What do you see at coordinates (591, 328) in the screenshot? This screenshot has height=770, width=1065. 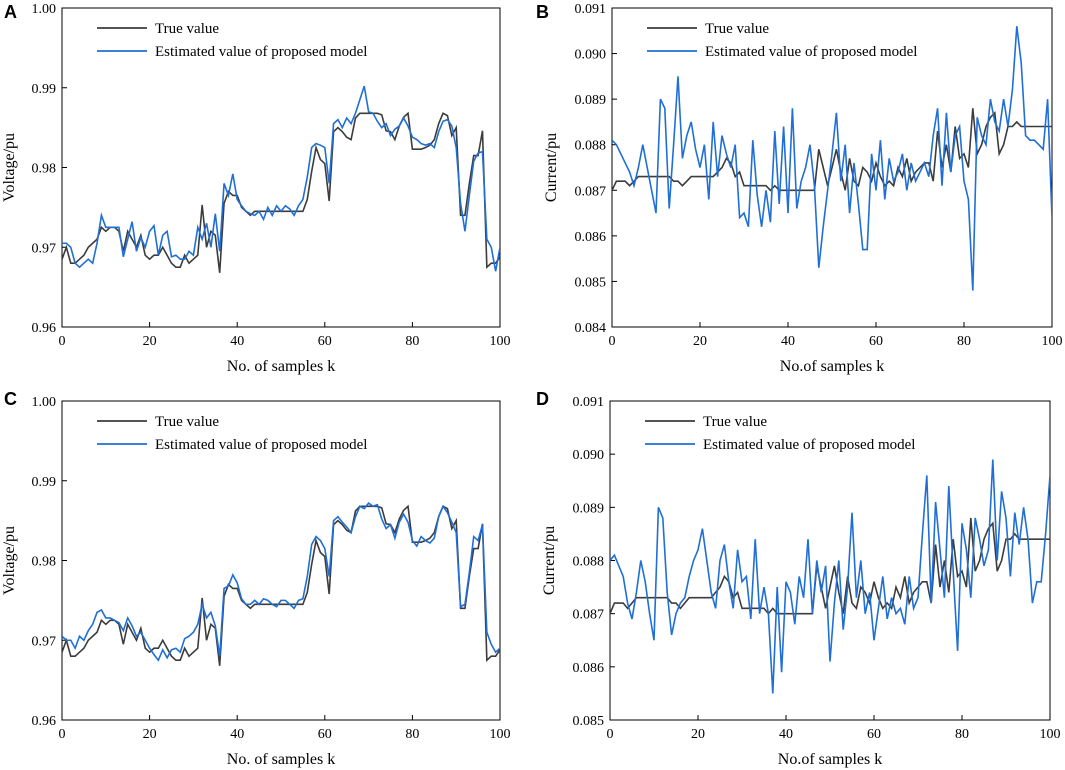 I see `y-tick-label: 0.084` at bounding box center [591, 328].